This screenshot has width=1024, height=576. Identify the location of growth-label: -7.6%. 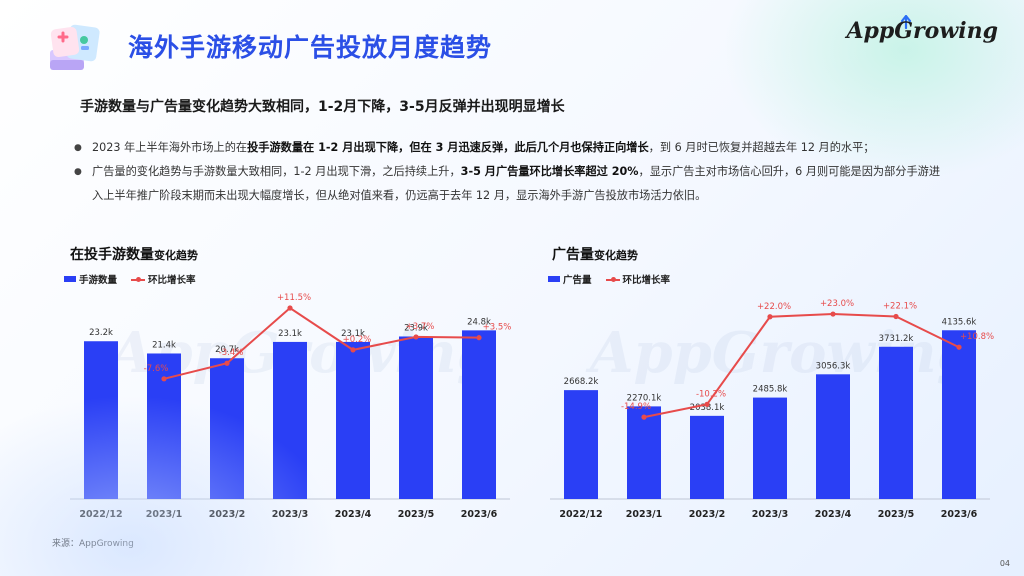
(156, 369).